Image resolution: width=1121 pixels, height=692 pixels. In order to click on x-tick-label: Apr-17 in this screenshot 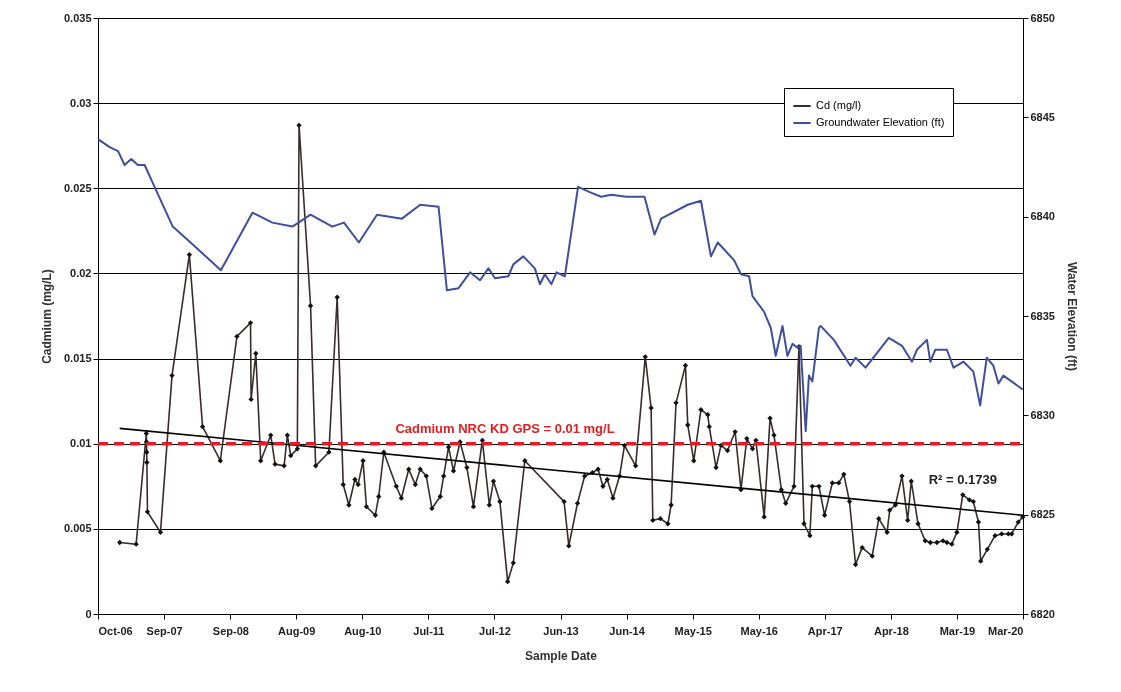, I will do `click(825, 630)`.